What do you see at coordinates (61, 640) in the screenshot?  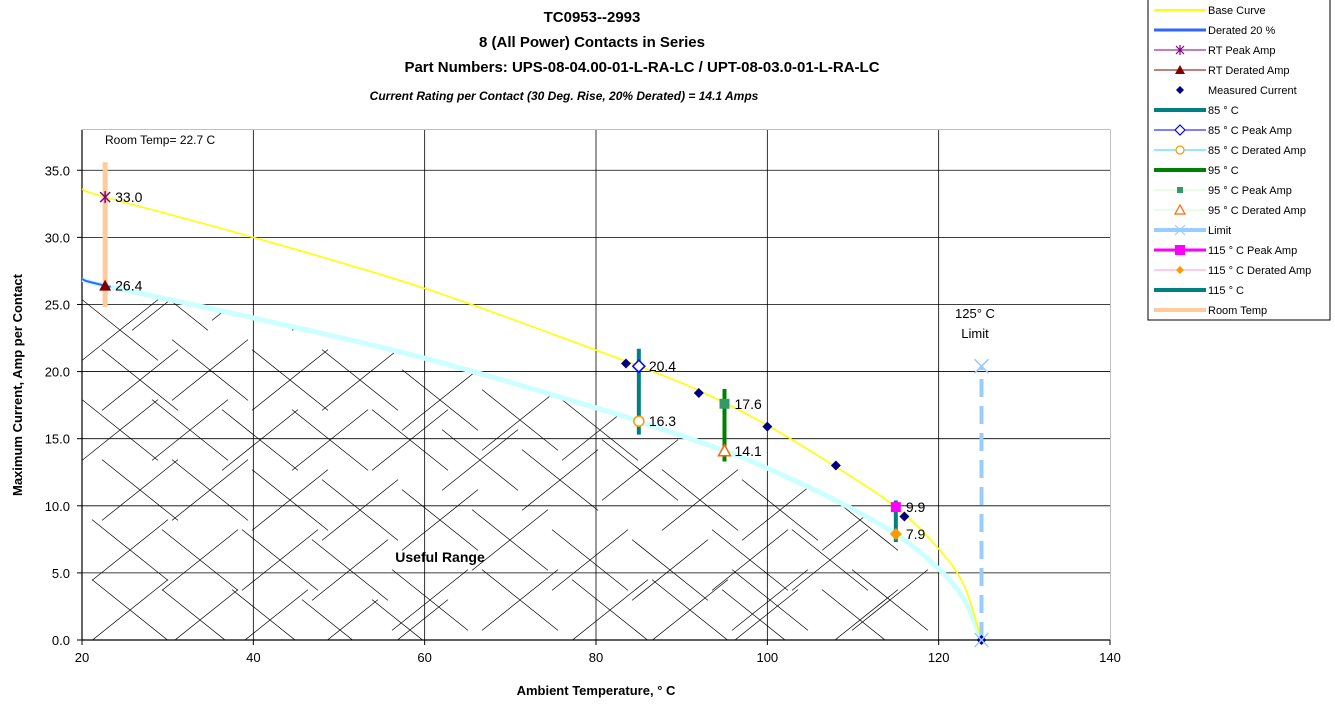 I see `y-tick-label: 0.0` at bounding box center [61, 640].